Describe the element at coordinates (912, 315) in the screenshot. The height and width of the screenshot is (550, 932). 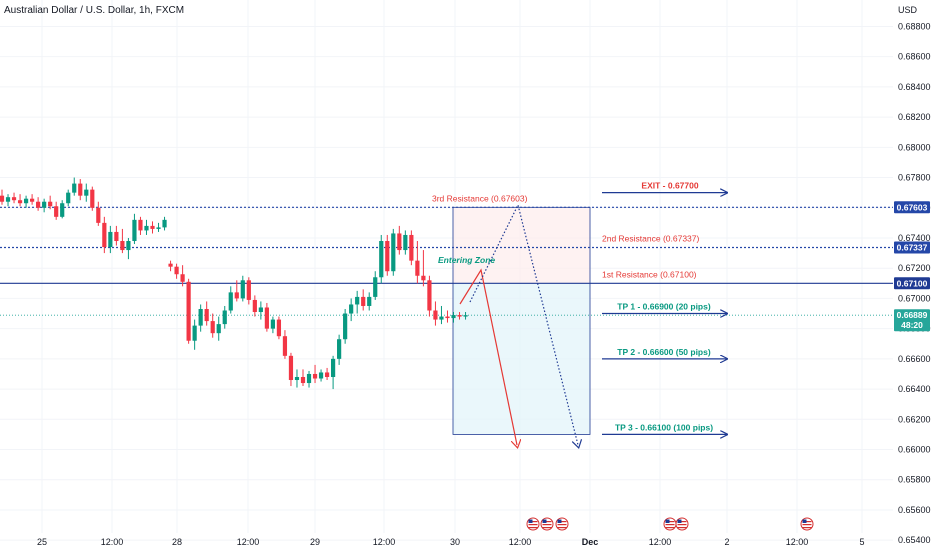
I see `current-price-label: 0.66889` at that location.